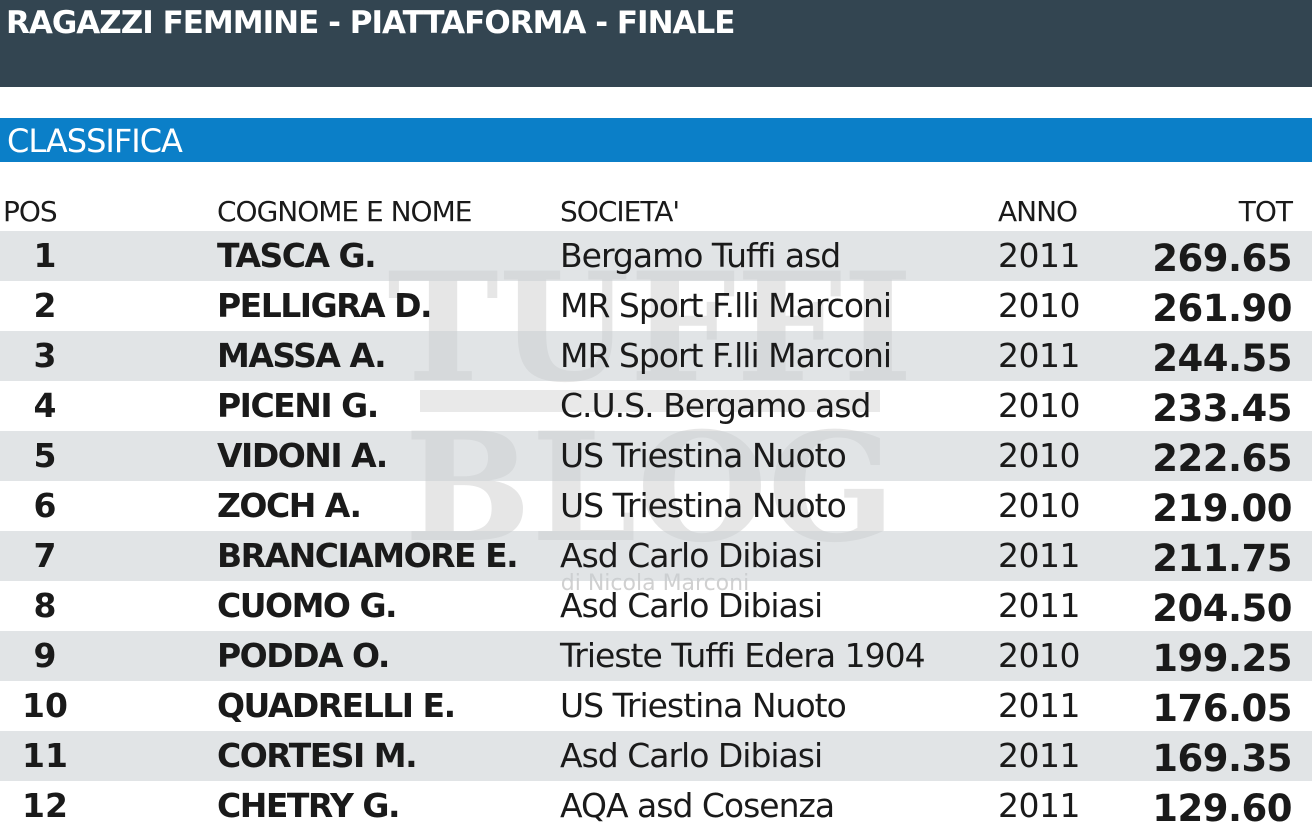 The width and height of the screenshot is (1312, 837). Describe the element at coordinates (45, 505) in the screenshot. I see `cell-pos: 6` at that location.